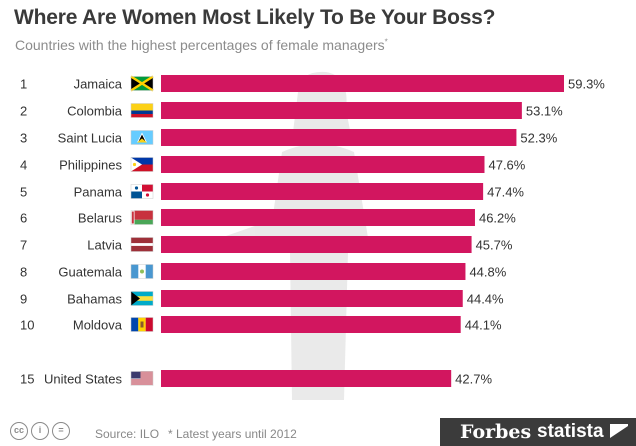 The width and height of the screenshot is (636, 446). I want to click on value-label: 59.3%, so click(586, 84).